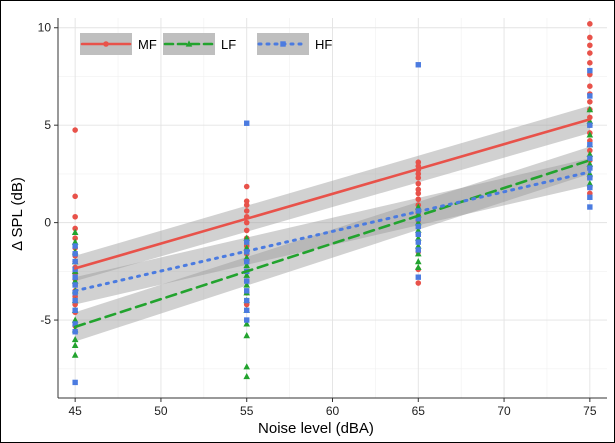 This screenshot has width=615, height=443. Describe the element at coordinates (17, 214) in the screenshot. I see `y-axis-title: Δ SPL (dB)` at that location.